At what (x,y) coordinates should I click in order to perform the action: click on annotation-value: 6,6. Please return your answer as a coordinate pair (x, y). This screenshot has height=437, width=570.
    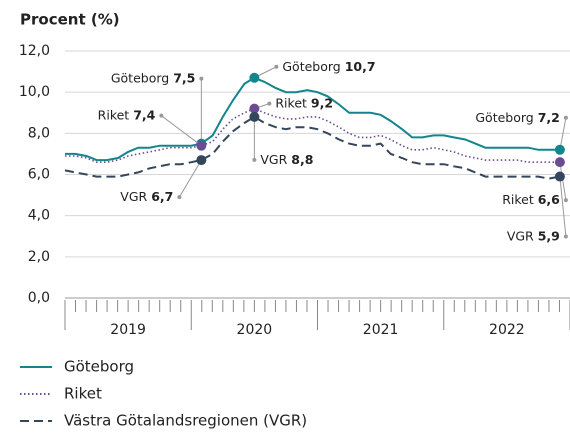
    Looking at the image, I should click on (549, 199).